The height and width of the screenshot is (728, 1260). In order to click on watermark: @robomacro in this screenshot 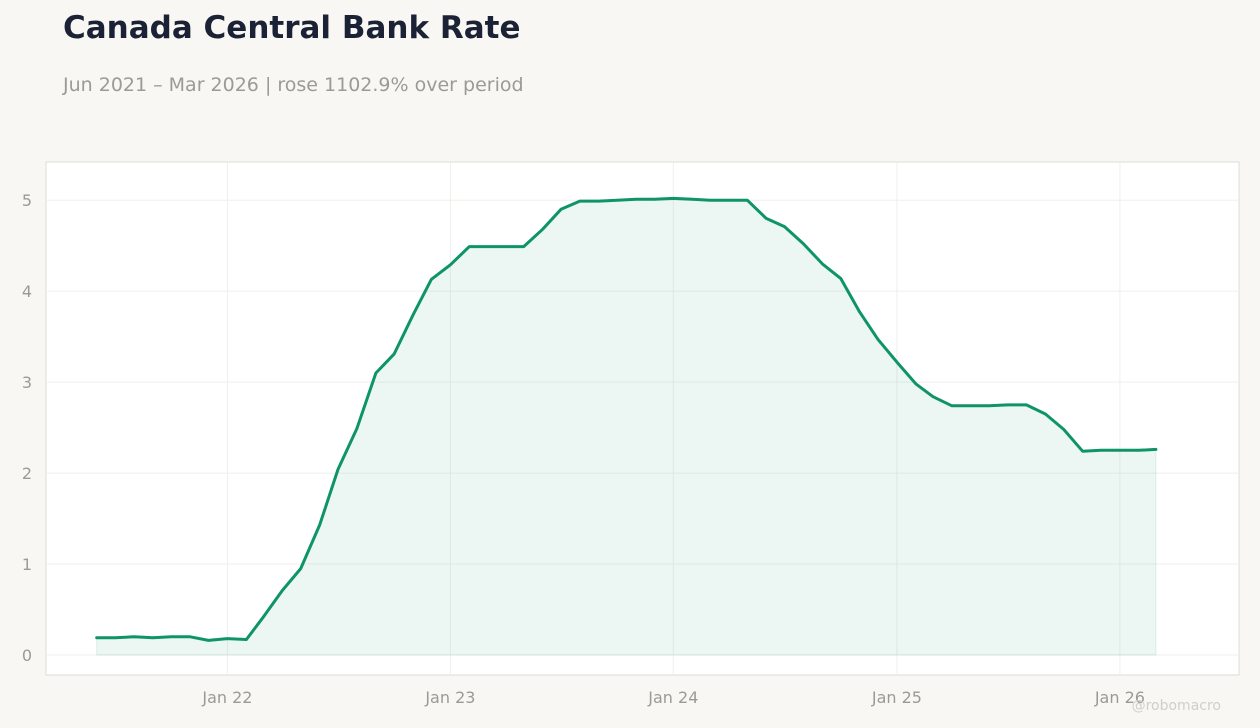, I will do `click(1176, 706)`.